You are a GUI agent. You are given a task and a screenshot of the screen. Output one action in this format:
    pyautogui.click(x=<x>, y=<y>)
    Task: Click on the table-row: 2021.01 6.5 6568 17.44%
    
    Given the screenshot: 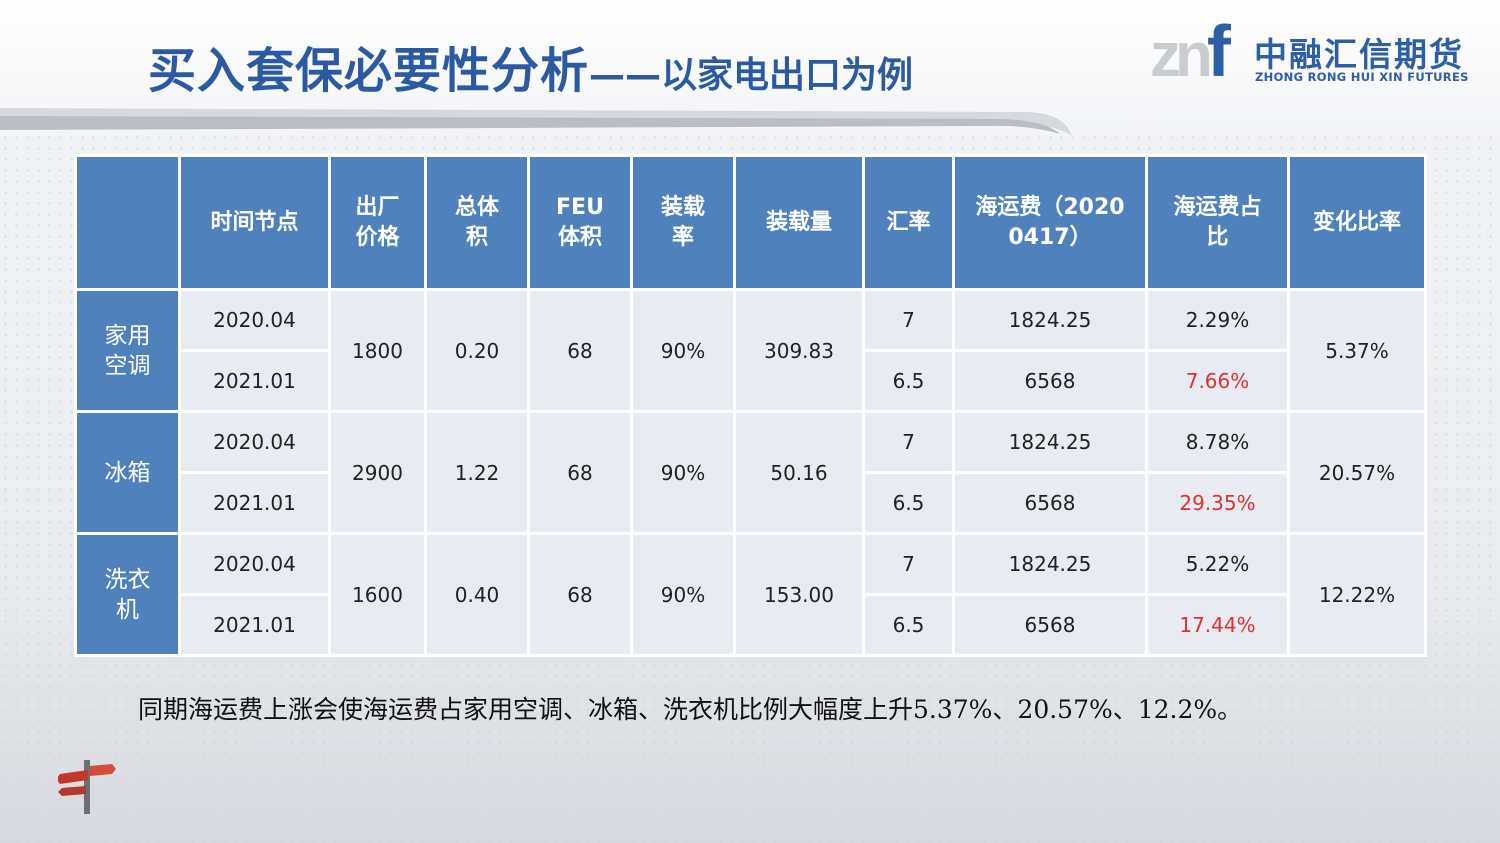 What is the action you would take?
    pyautogui.click(x=751, y=625)
    